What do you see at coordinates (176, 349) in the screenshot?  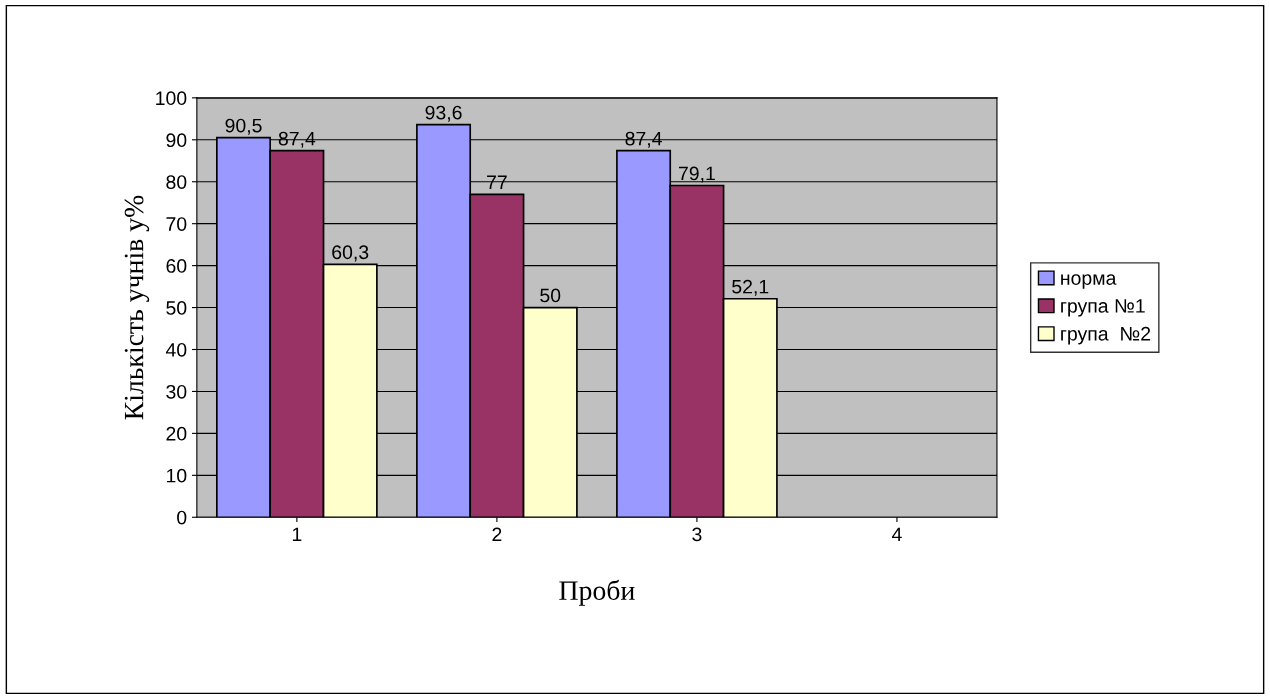 I see `y-tick-label: 40` at bounding box center [176, 349].